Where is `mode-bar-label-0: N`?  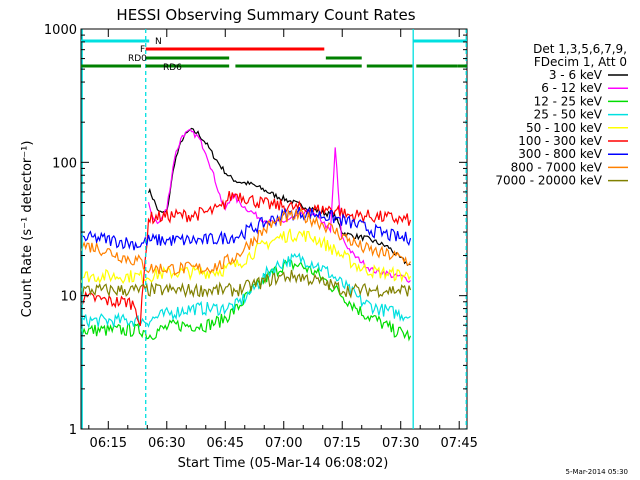 mode-bar-label-0: N is located at coordinates (158, 42).